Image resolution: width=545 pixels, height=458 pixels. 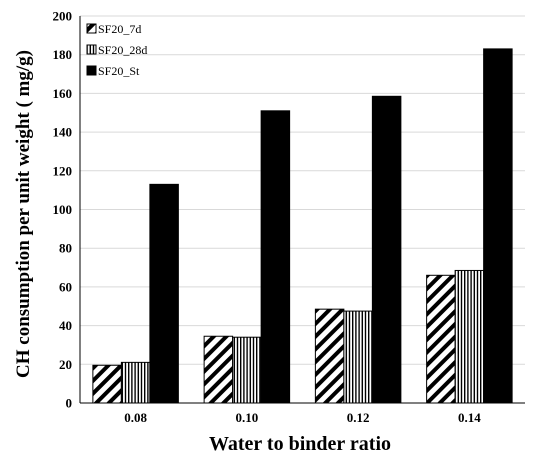 What do you see at coordinates (23, 214) in the screenshot?
I see `y-axis-title: CH consumption per unit weight ( mg/g)` at bounding box center [23, 214].